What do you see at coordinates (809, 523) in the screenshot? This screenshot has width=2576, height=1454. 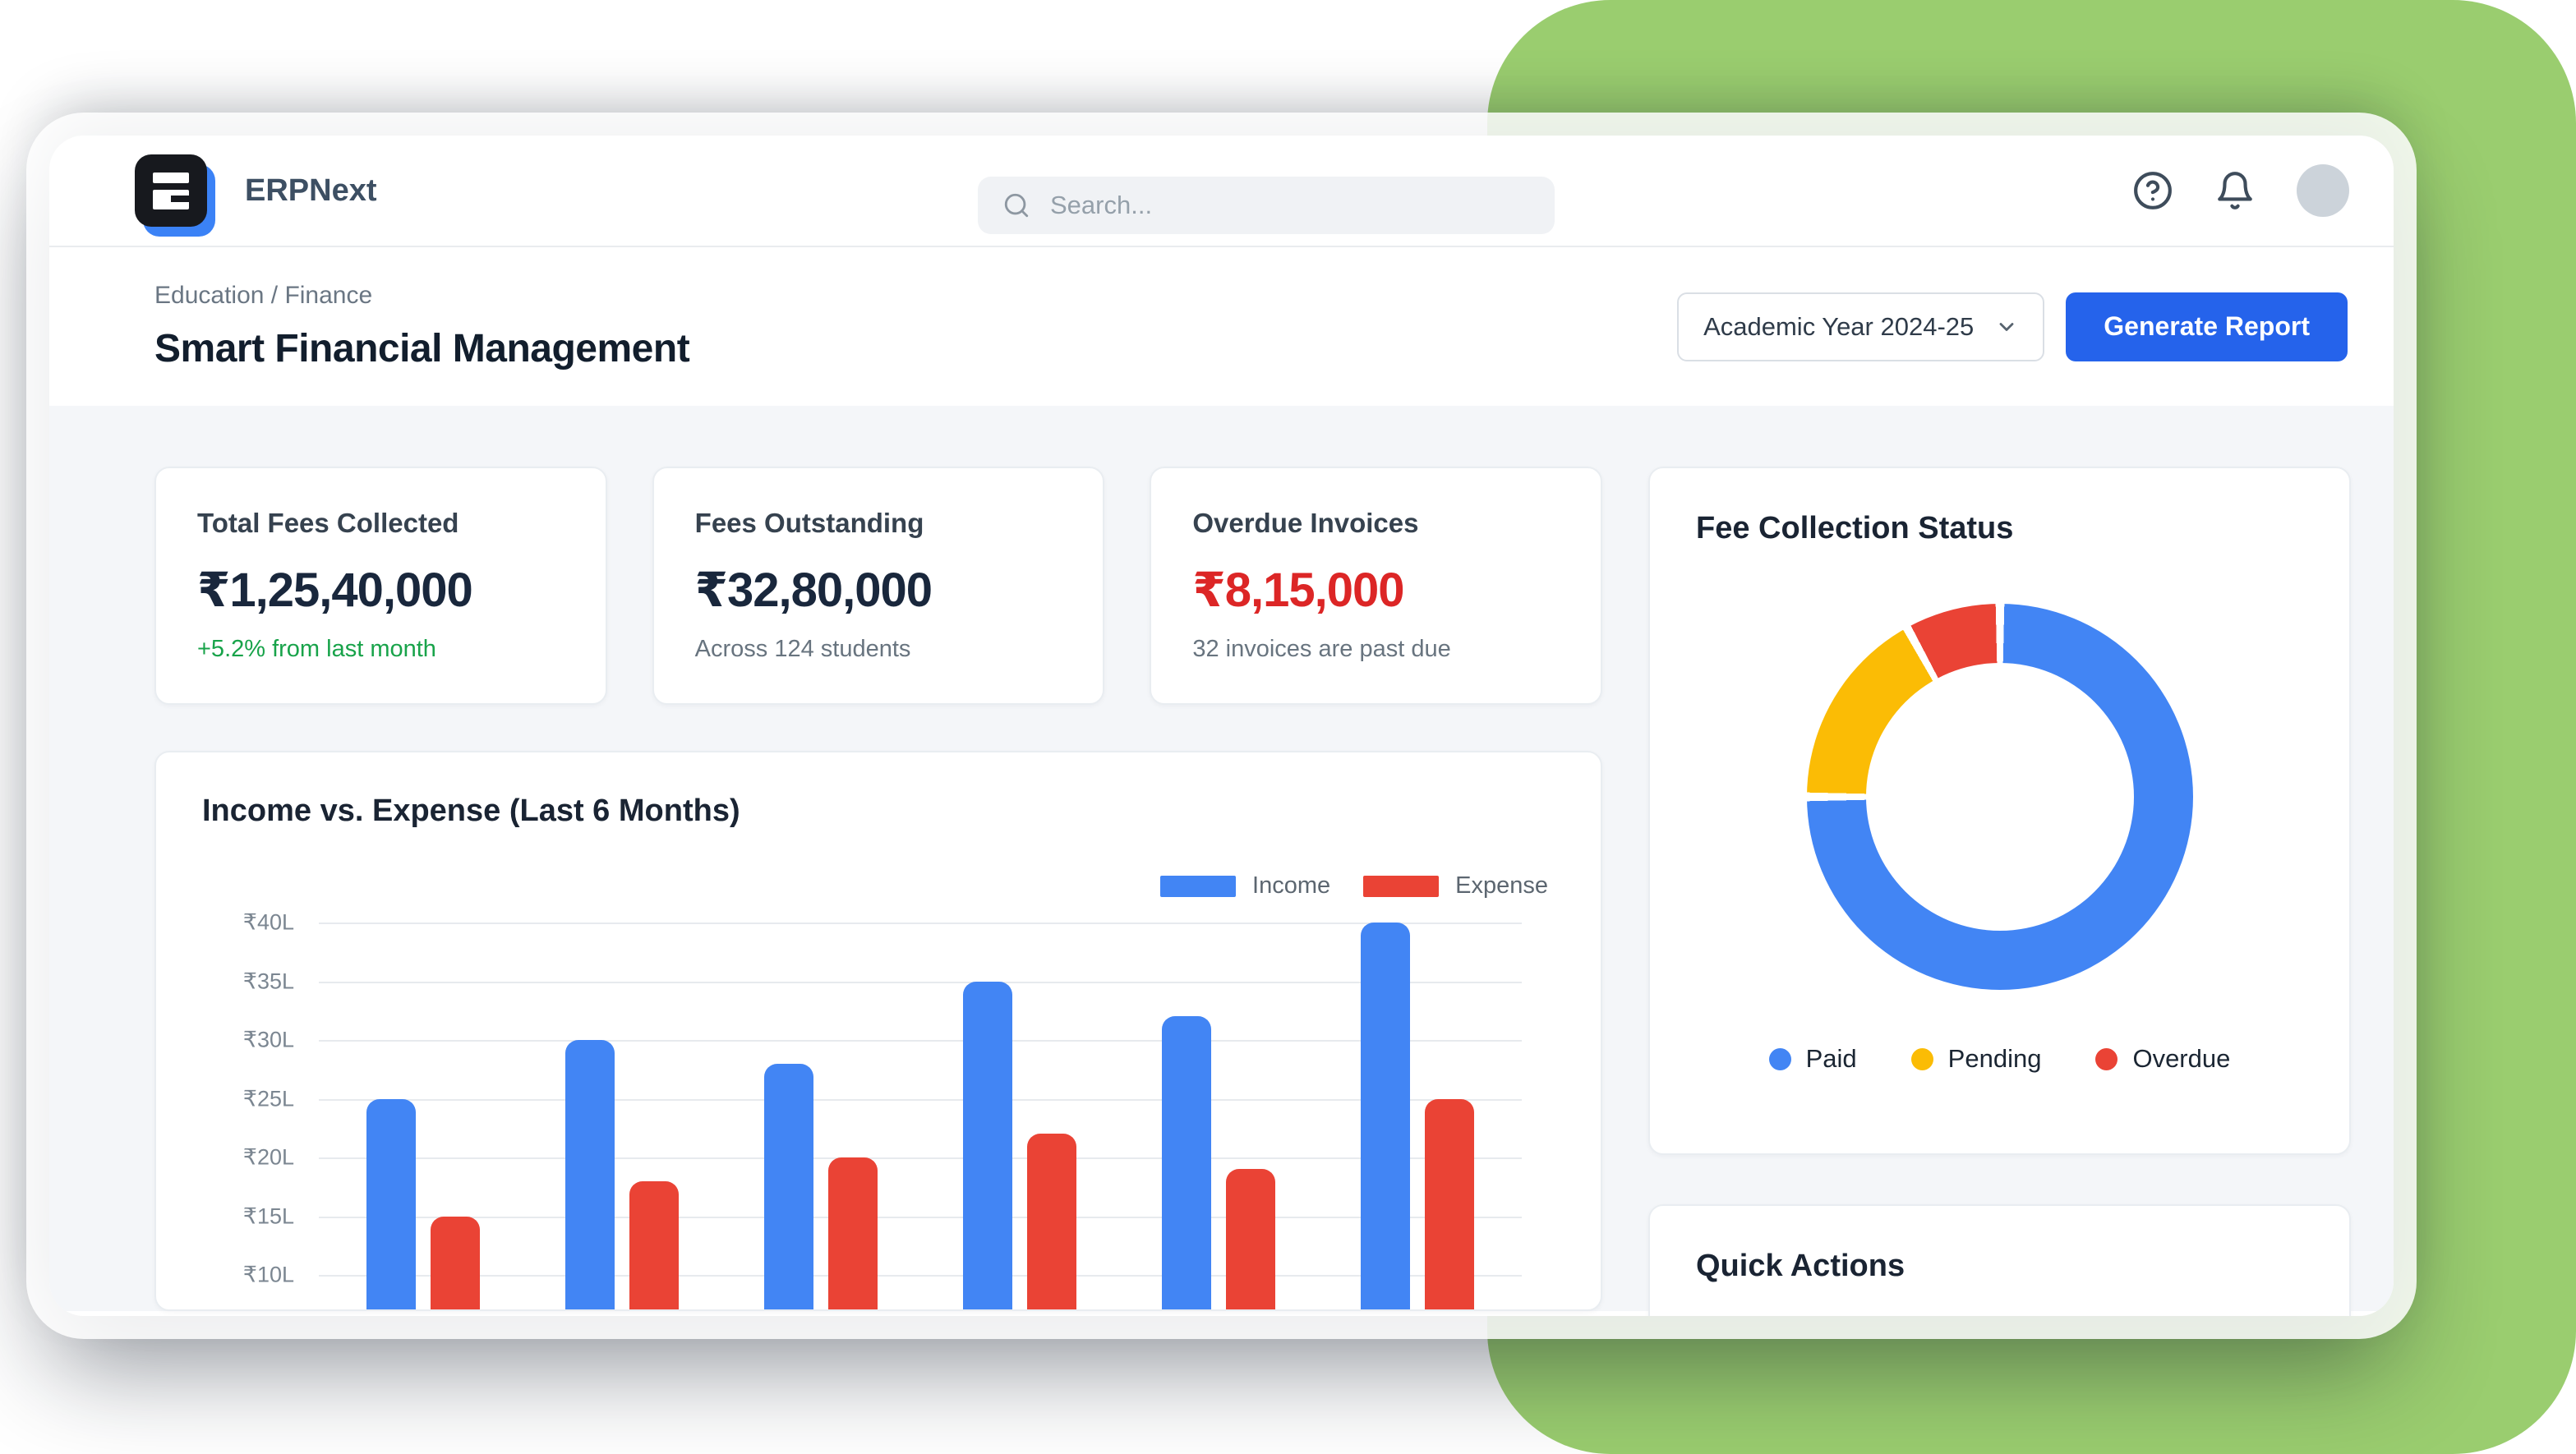 I see `stat-label: Fees Outstanding` at bounding box center [809, 523].